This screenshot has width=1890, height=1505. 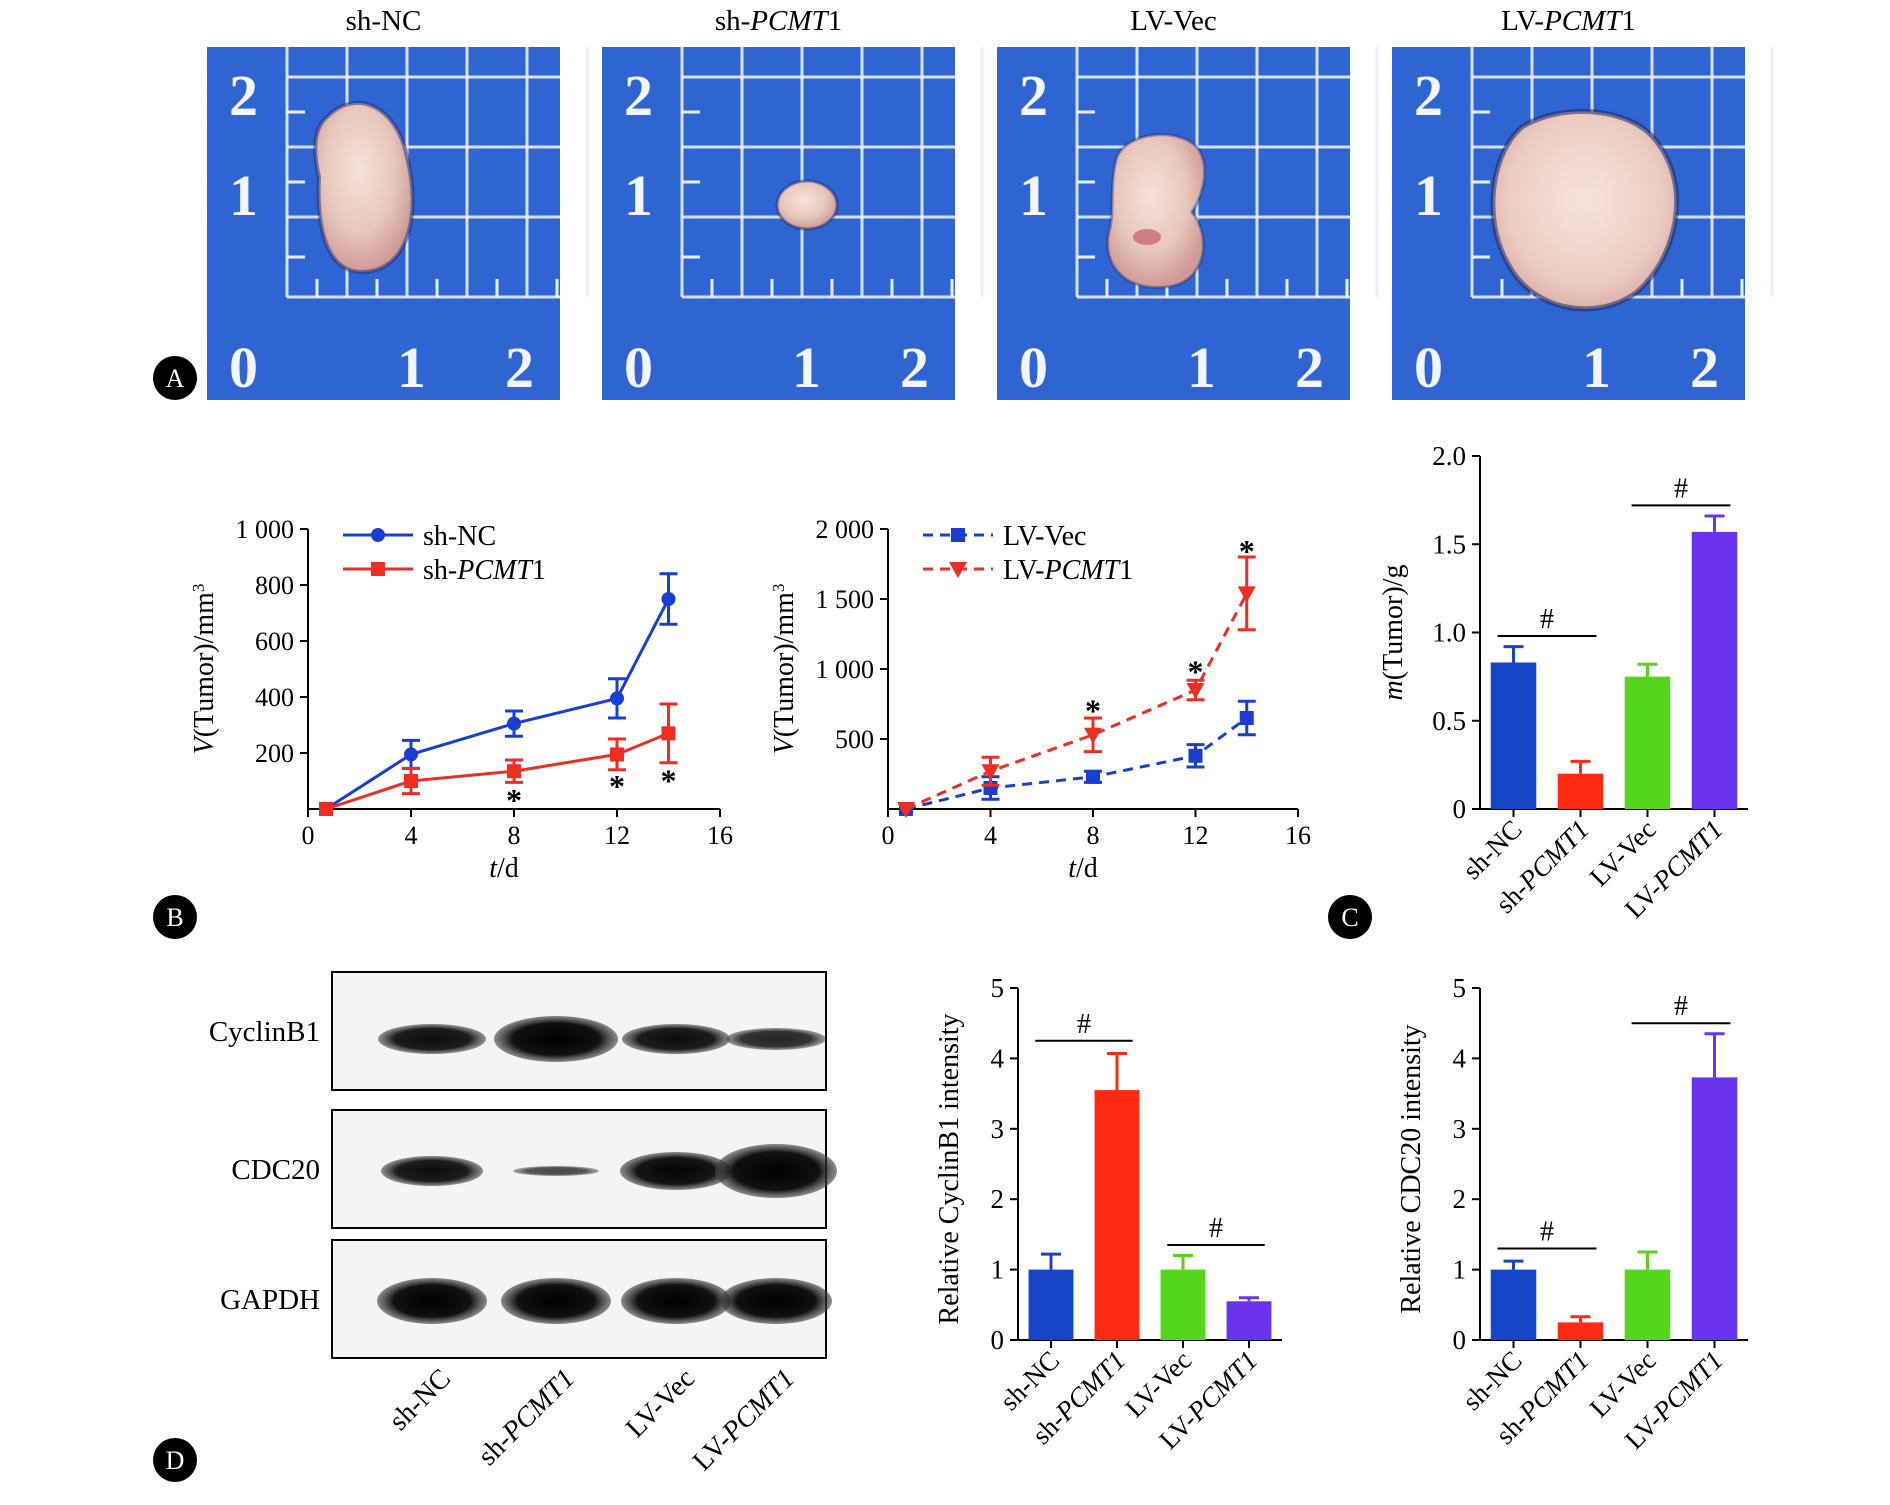 I want to click on tumor-photo: 2 1 0 1 2, so click(x=1188, y=223).